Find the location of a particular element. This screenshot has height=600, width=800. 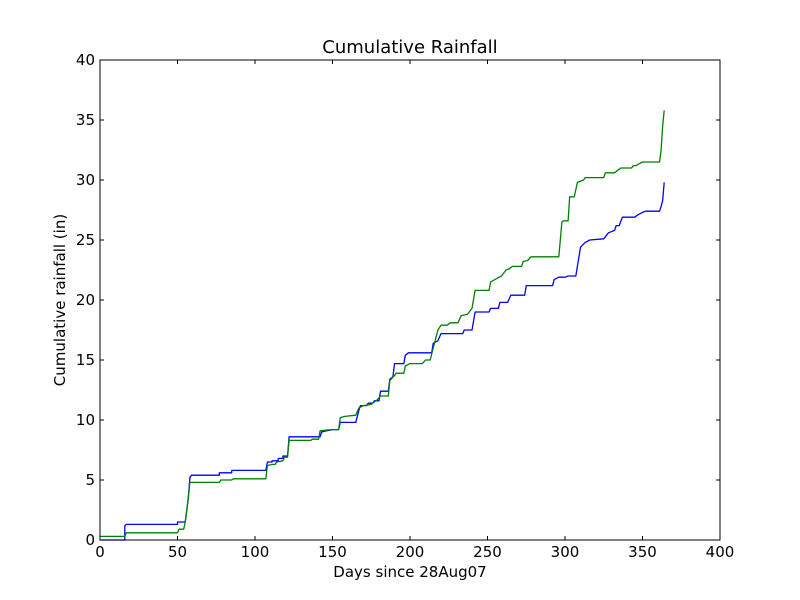

y-tick-label: 40 is located at coordinates (85, 60).